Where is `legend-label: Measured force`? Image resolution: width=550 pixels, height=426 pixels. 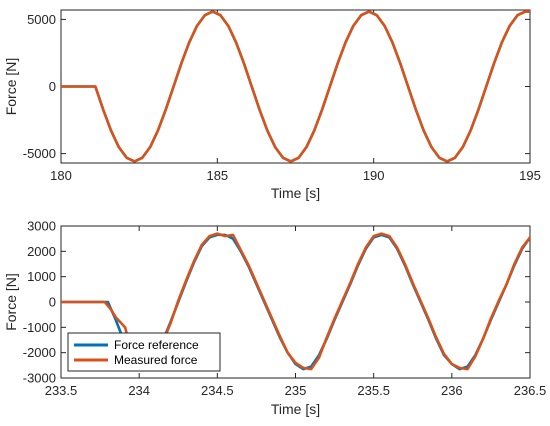 legend-label: Measured force is located at coordinates (156, 360).